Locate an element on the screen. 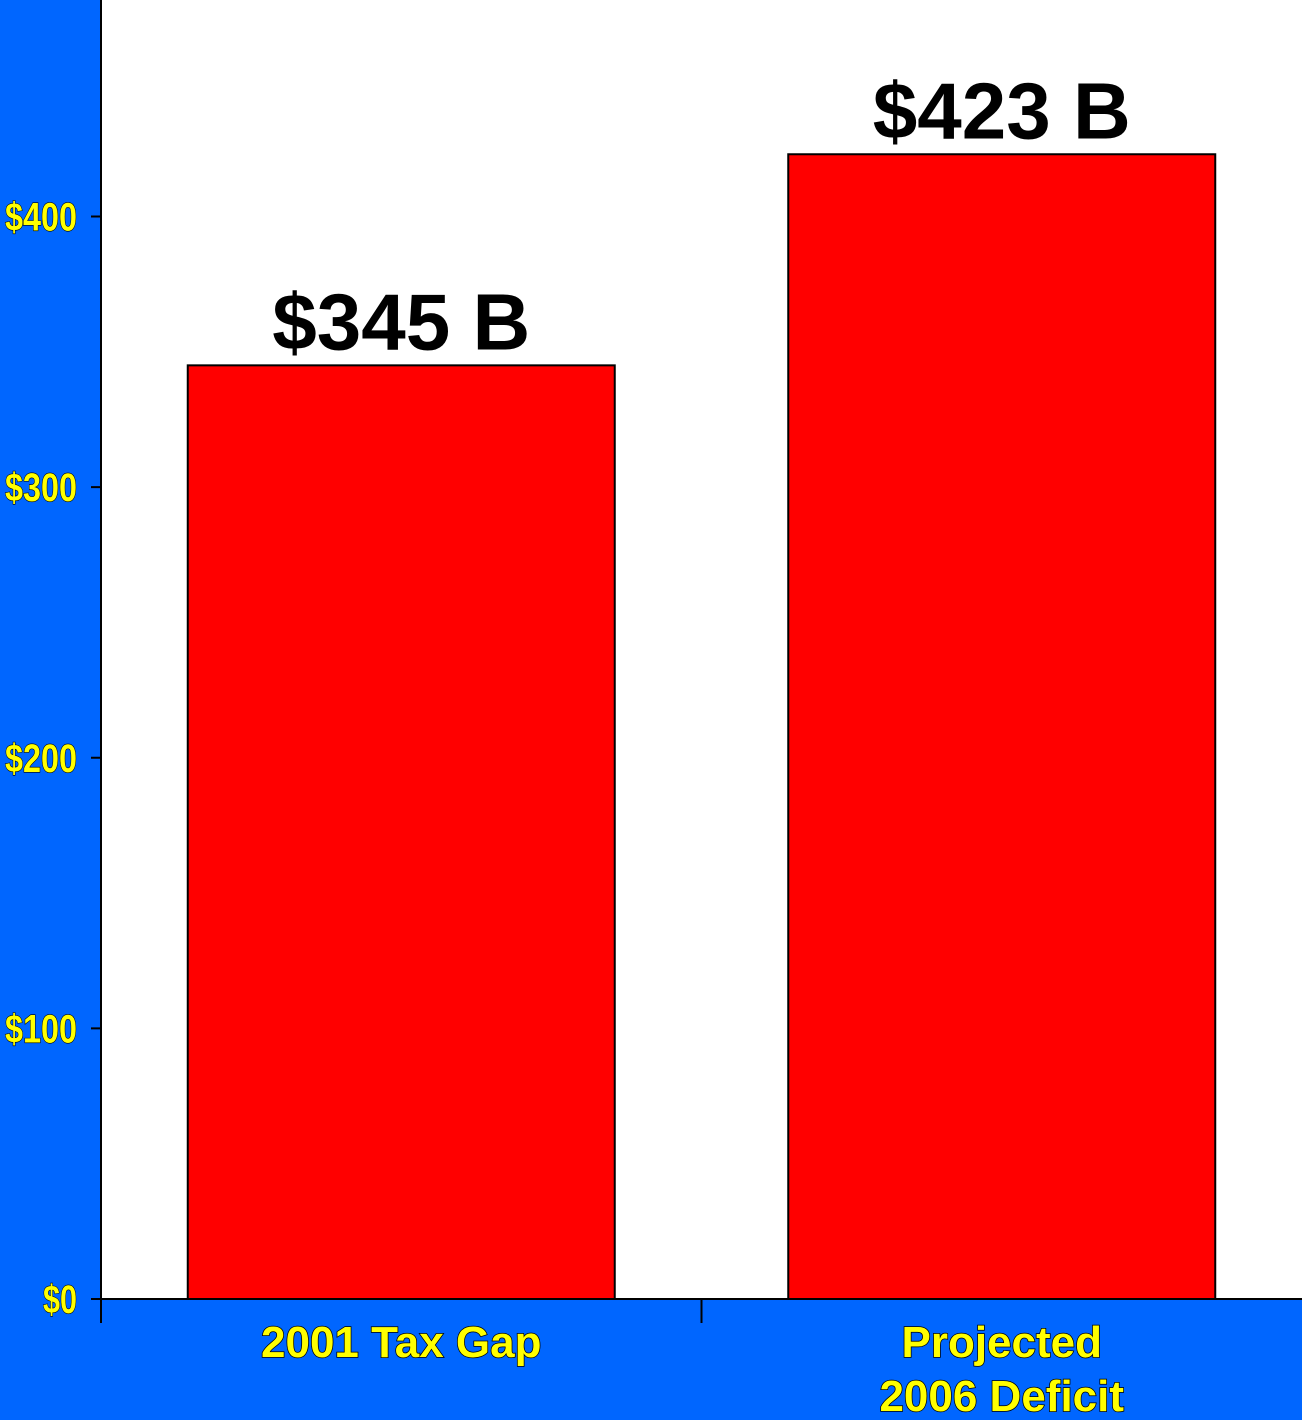 The width and height of the screenshot is (1302, 1420). category-label-1: 2001 Tax Gap is located at coordinates (401, 1342).